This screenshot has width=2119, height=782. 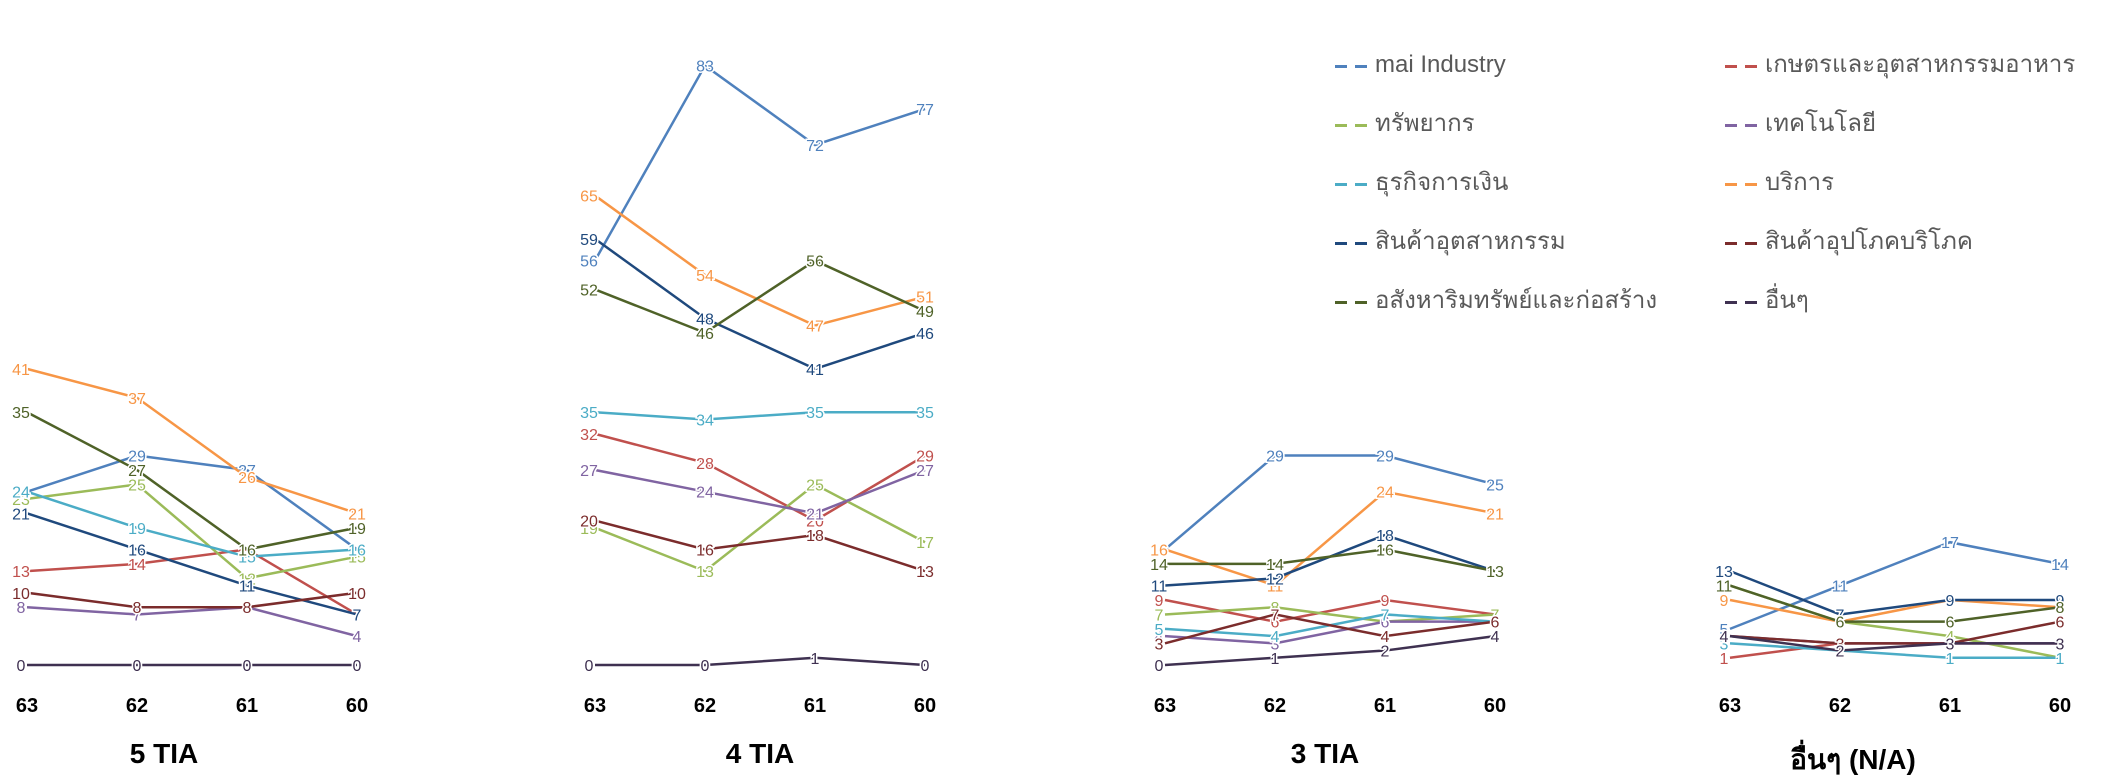 What do you see at coordinates (1920, 317) in the screenshot?
I see `legend-item: อื่นๆ` at bounding box center [1920, 317].